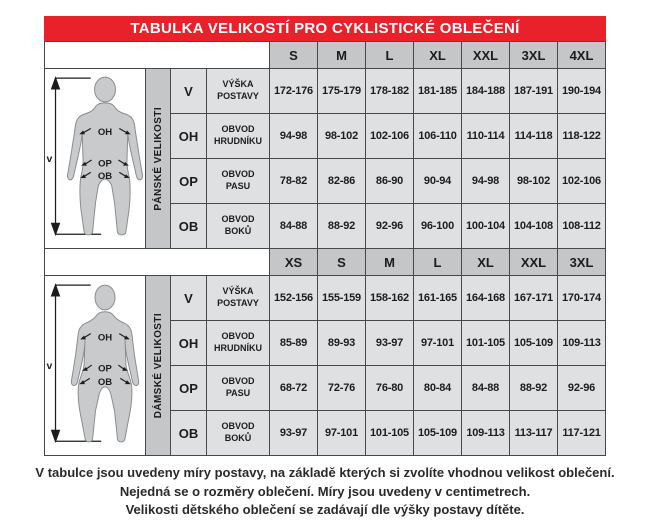  What do you see at coordinates (581, 226) in the screenshot?
I see `value-cell: 108-112` at bounding box center [581, 226].